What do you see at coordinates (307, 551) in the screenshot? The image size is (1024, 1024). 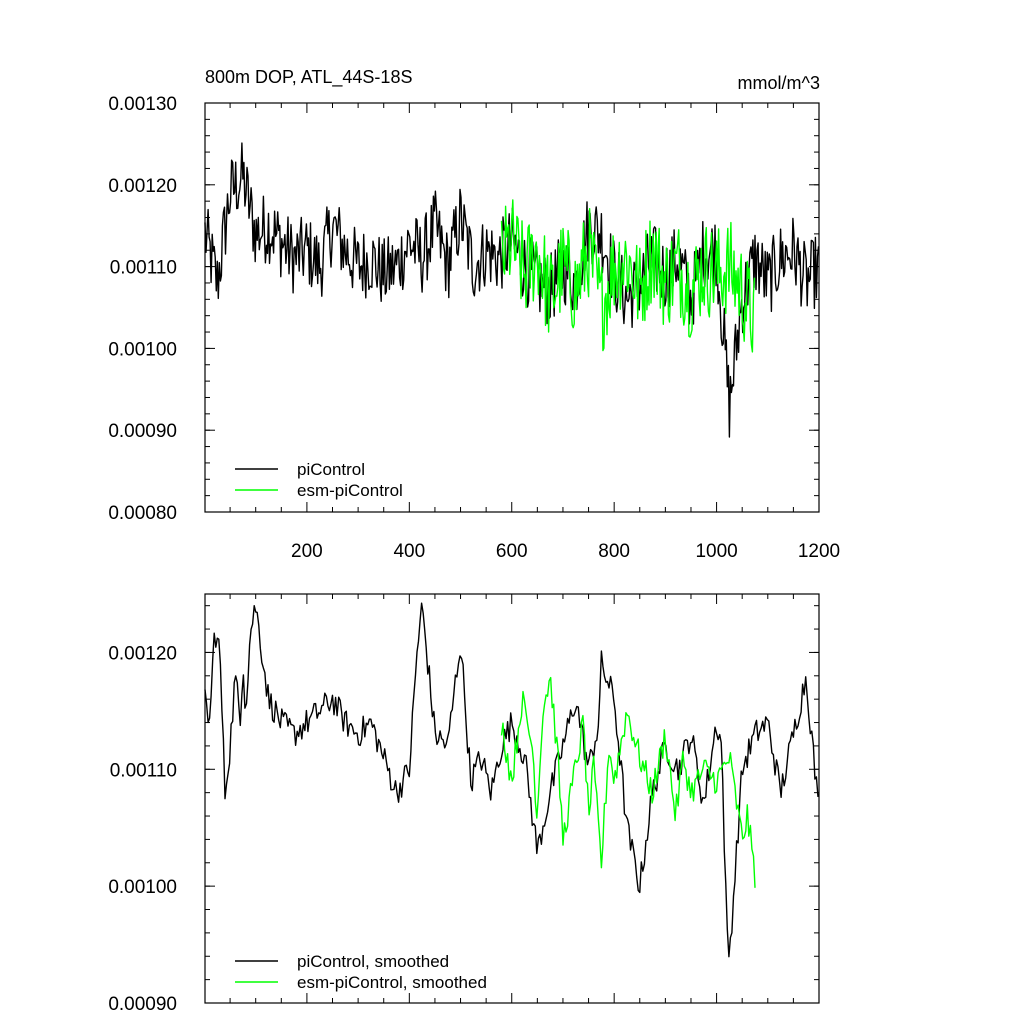 I see `x-tick-label: 200` at bounding box center [307, 551].